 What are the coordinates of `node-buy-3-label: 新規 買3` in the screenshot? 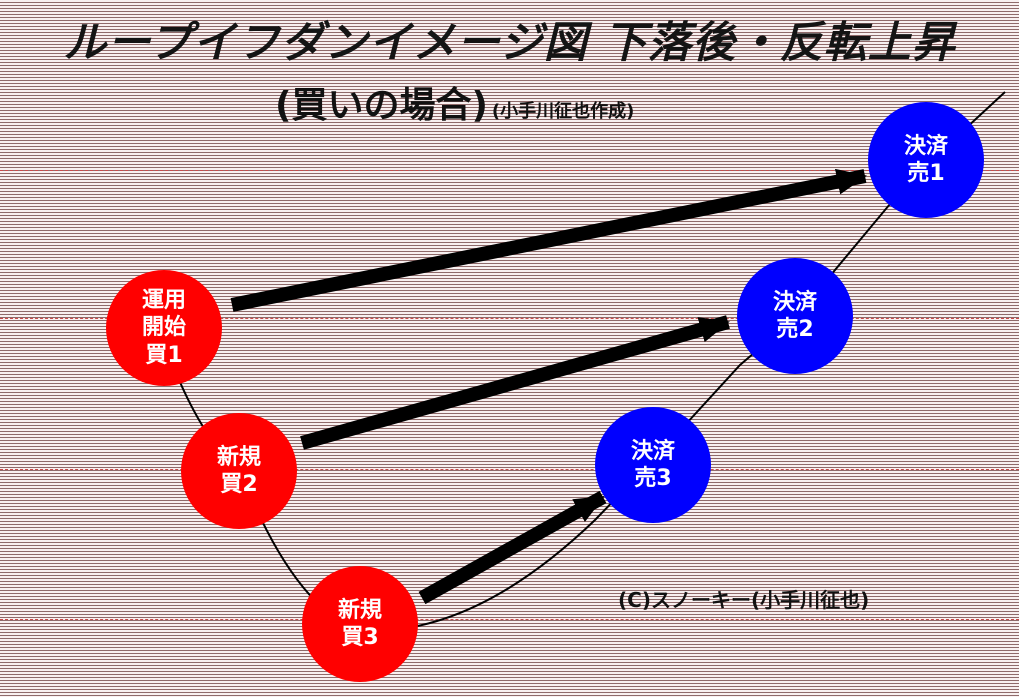 It's located at (359, 624).